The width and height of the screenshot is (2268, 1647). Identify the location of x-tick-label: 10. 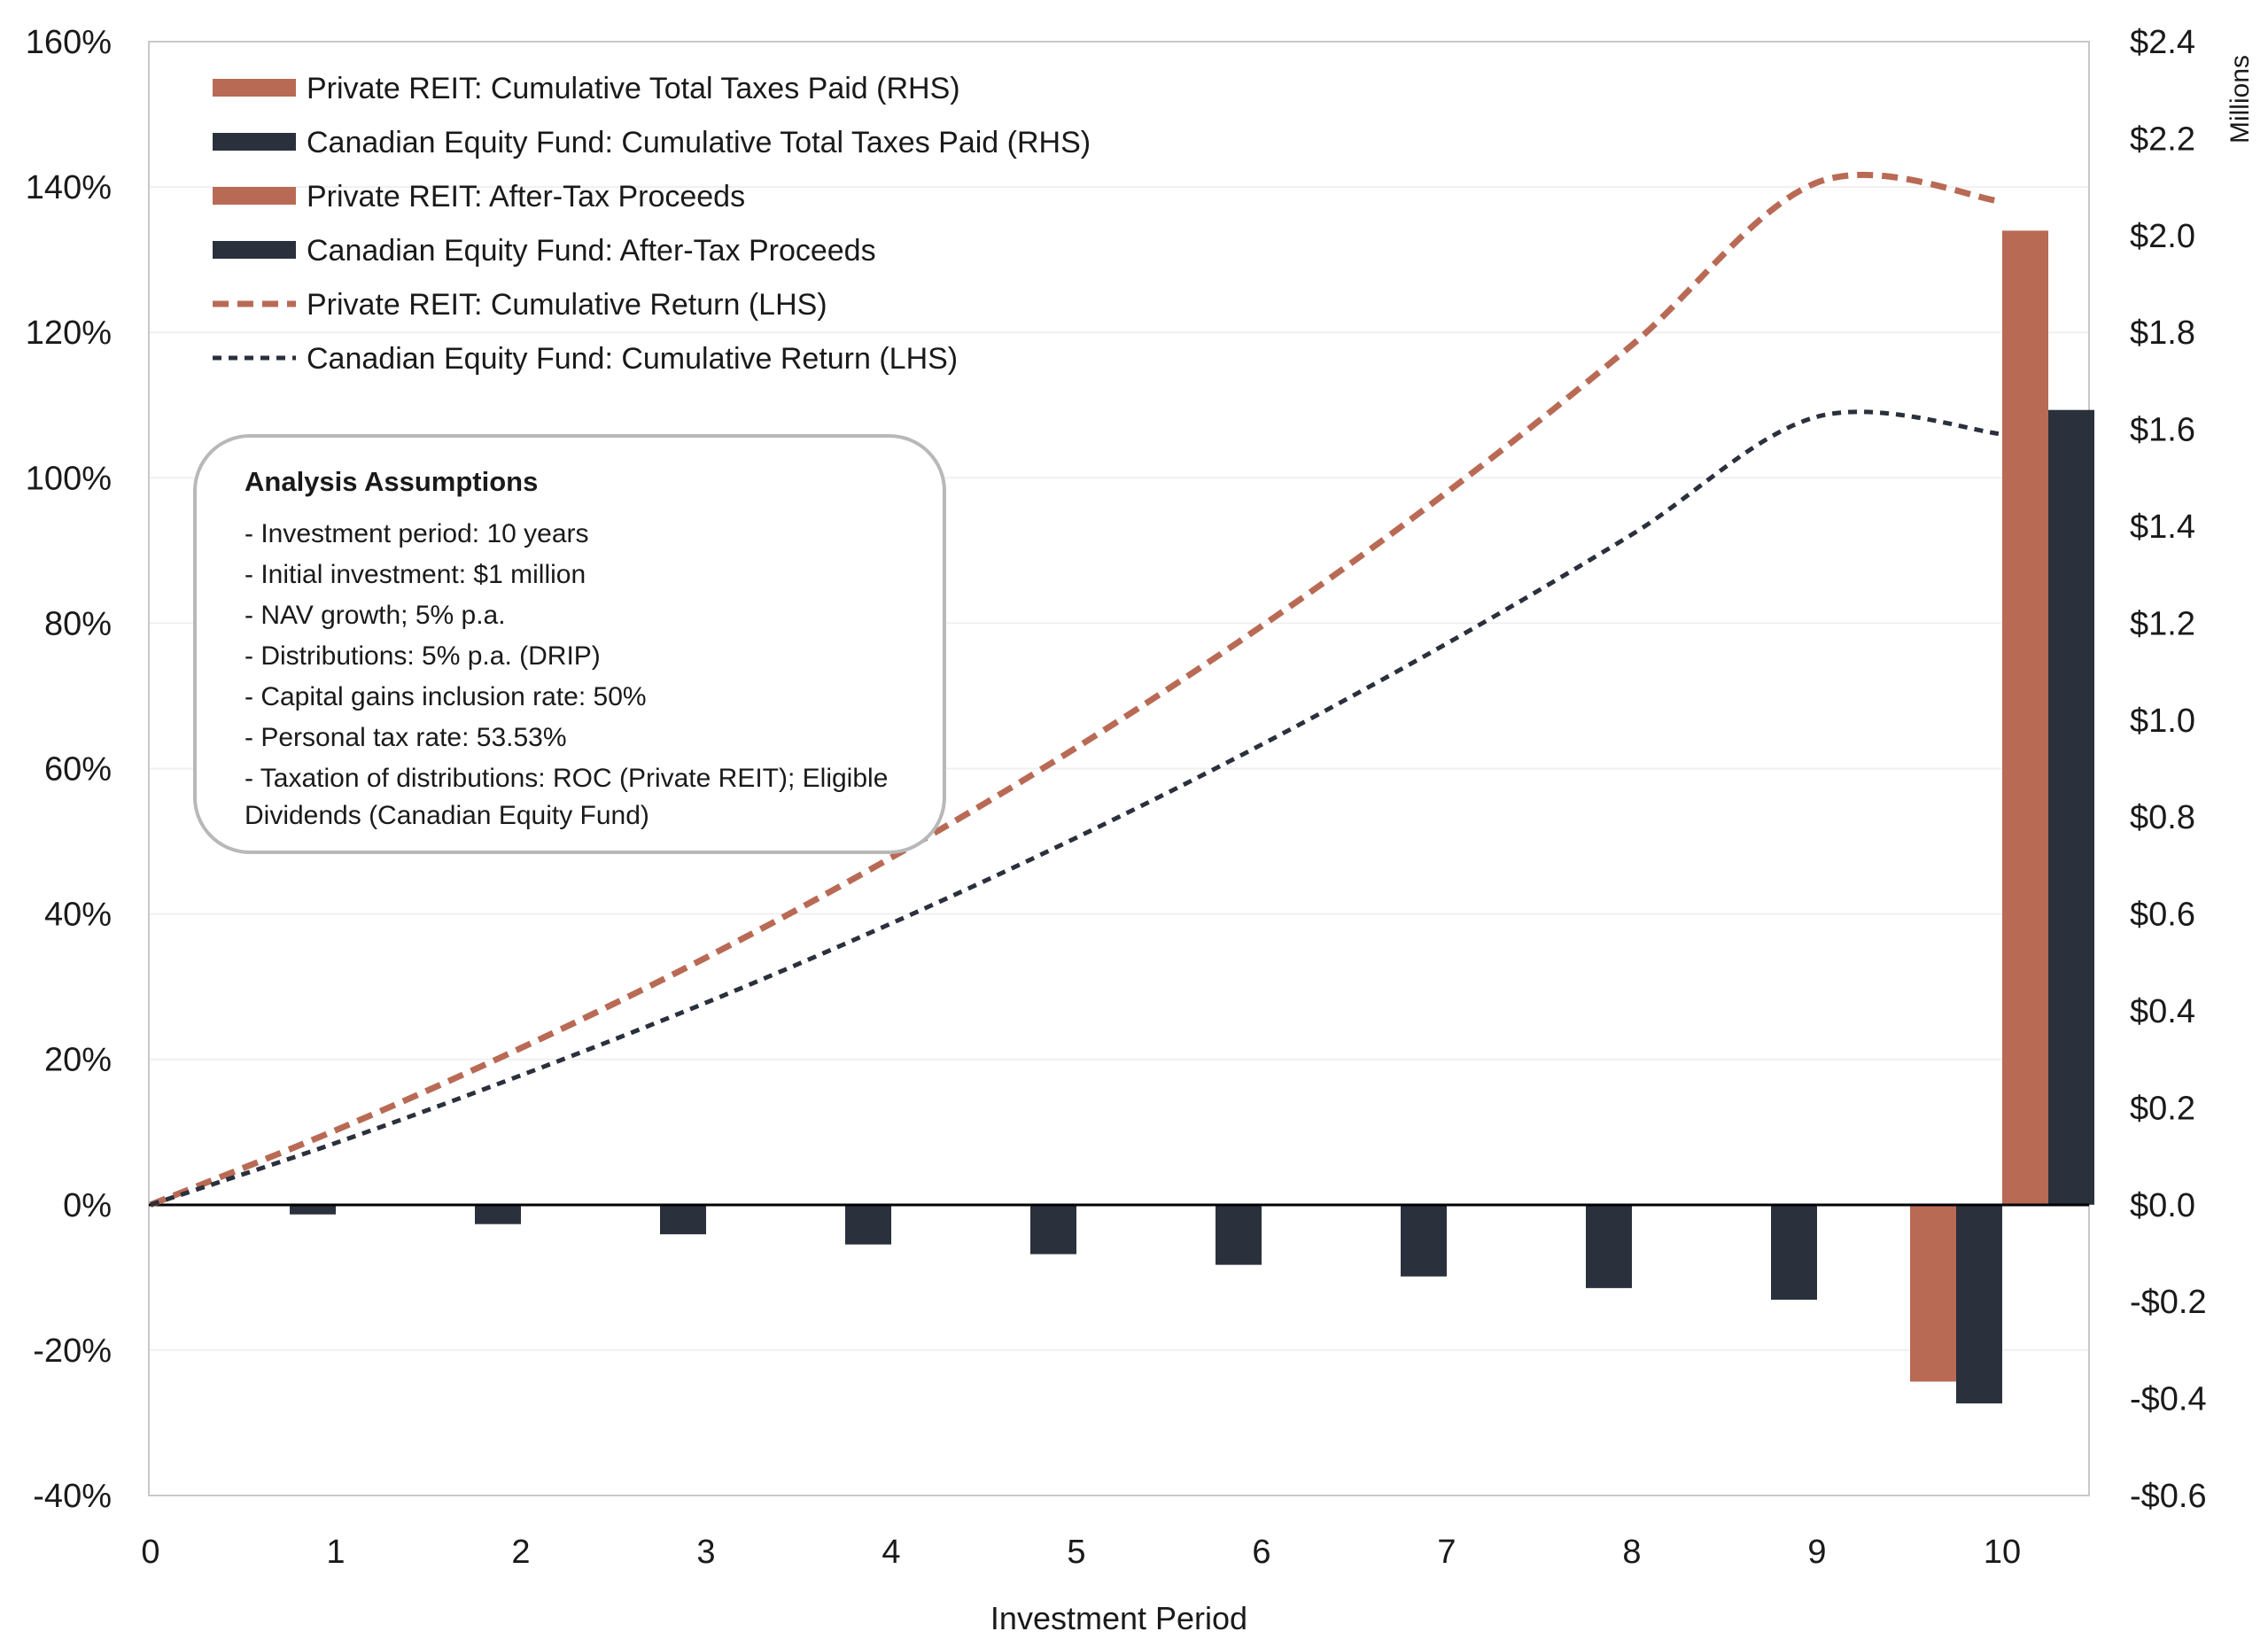
(2002, 1552).